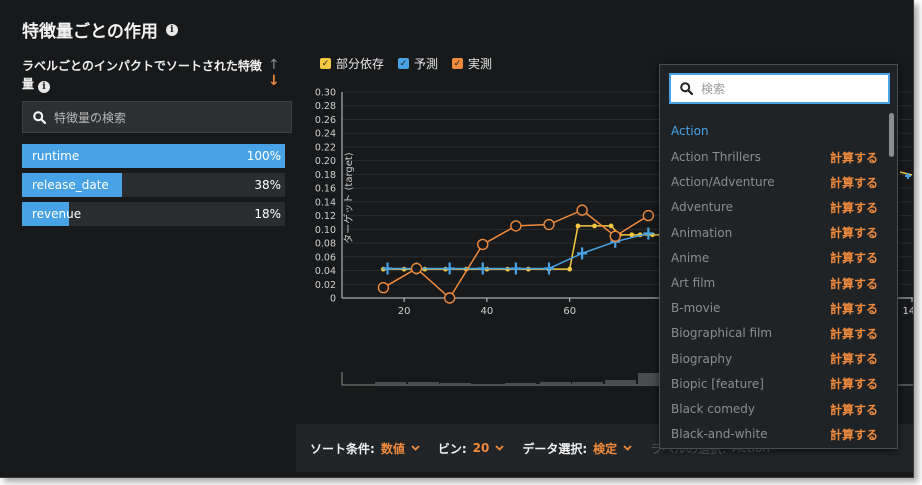  I want to click on dropdown-item: Biographical film 計算する, so click(778, 333).